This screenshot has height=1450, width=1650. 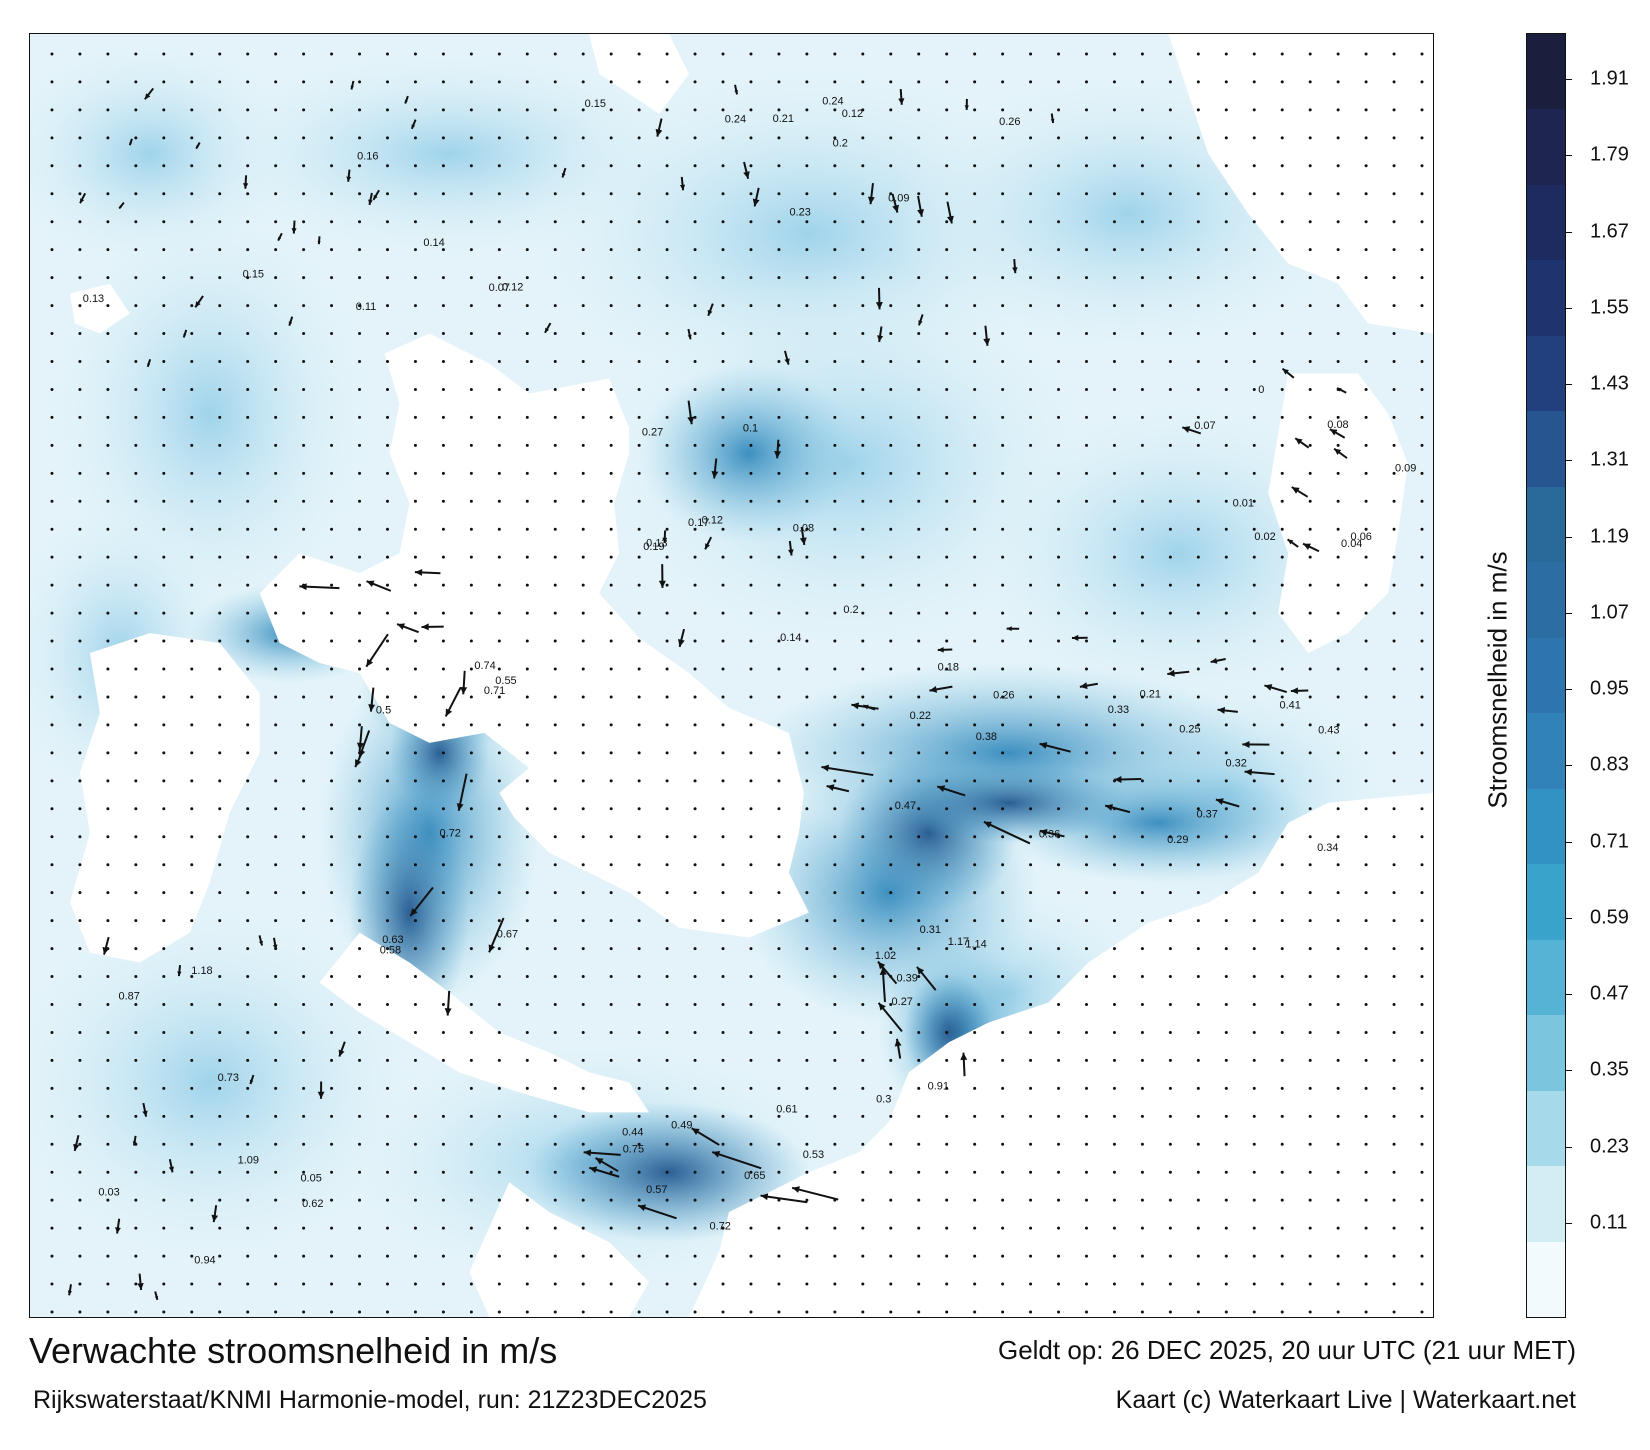 I want to click on speed-value-label: 0.16, so click(x=367, y=156).